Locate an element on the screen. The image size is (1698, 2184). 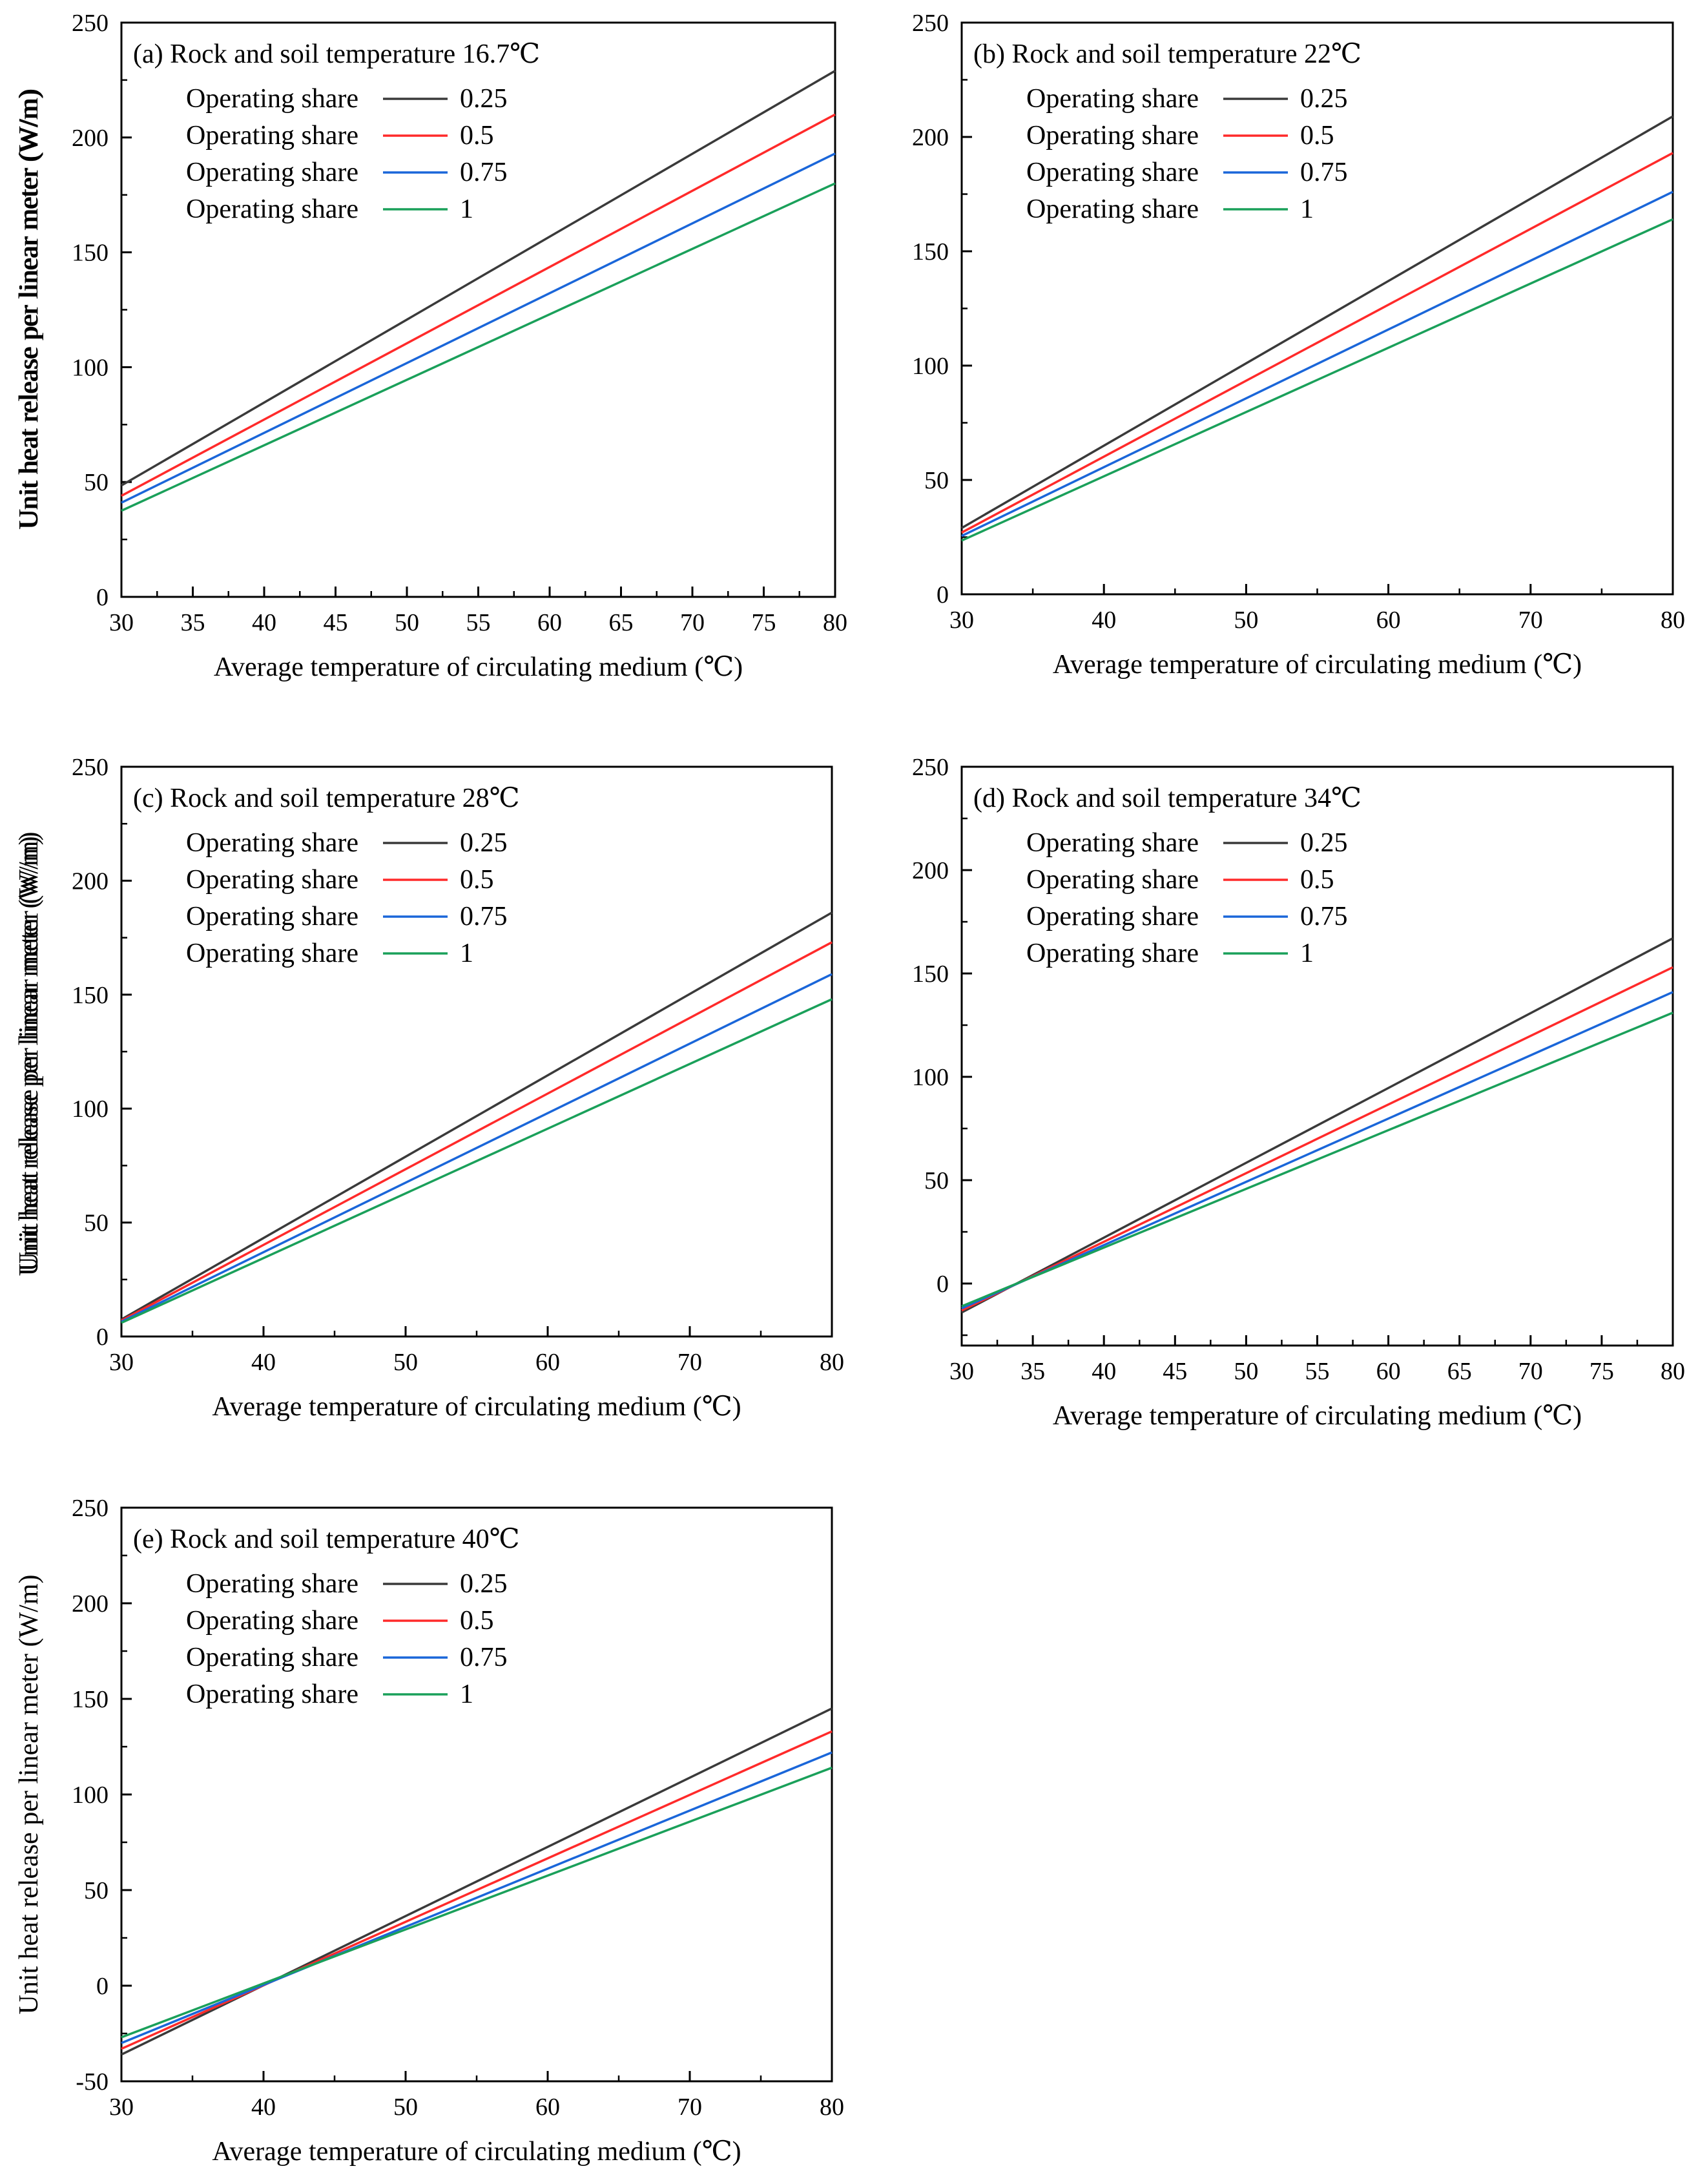
x-tick-label: 35 is located at coordinates (193, 622).